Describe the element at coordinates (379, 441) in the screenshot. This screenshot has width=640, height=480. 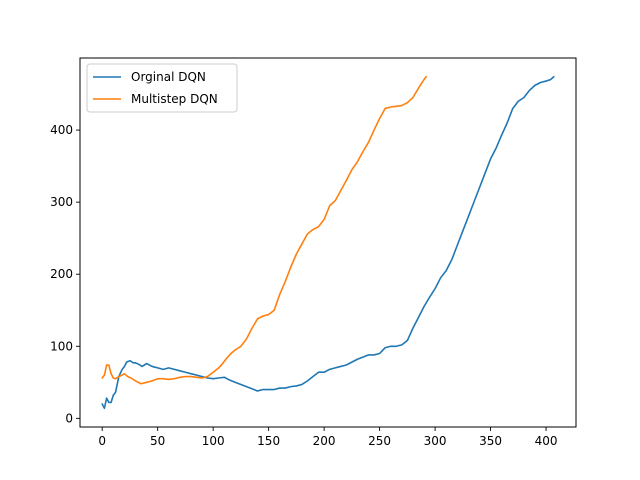
I see `x-tick-label: 250` at that location.